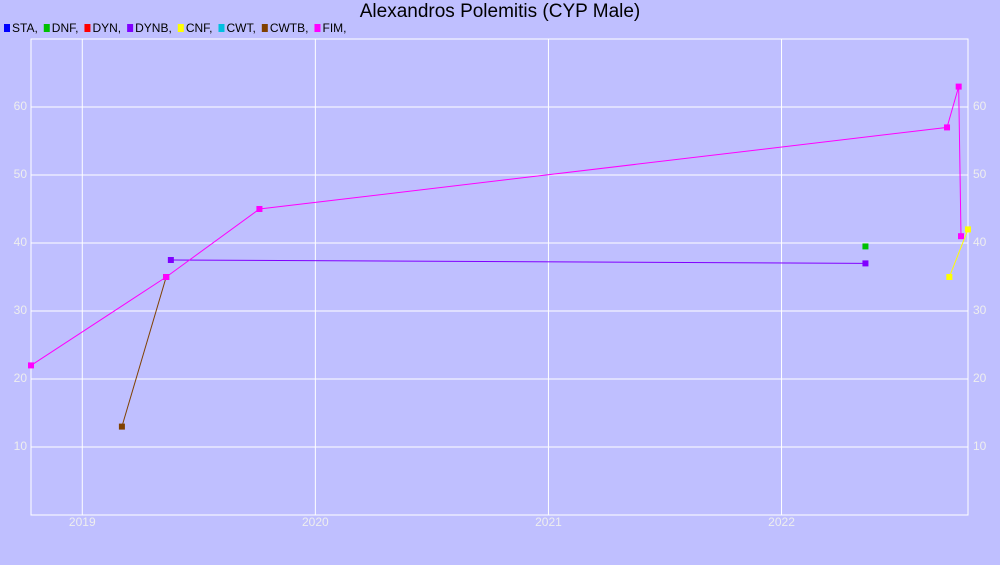 The width and height of the screenshot is (1000, 565). What do you see at coordinates (980, 378) in the screenshot?
I see `y2-tick-label: 20` at bounding box center [980, 378].